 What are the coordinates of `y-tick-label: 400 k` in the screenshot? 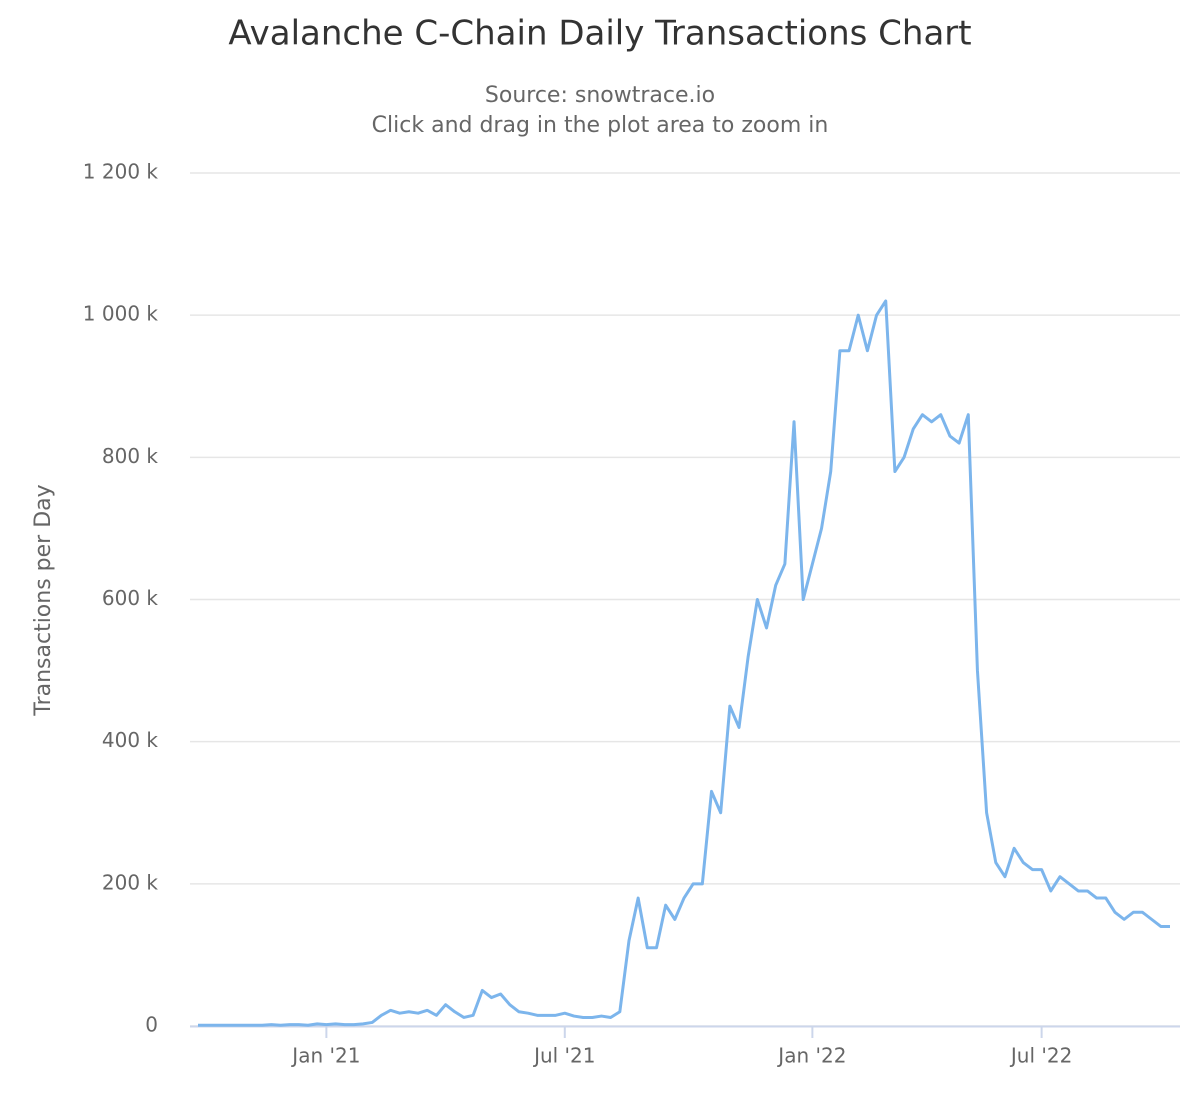 It's located at (130, 740).